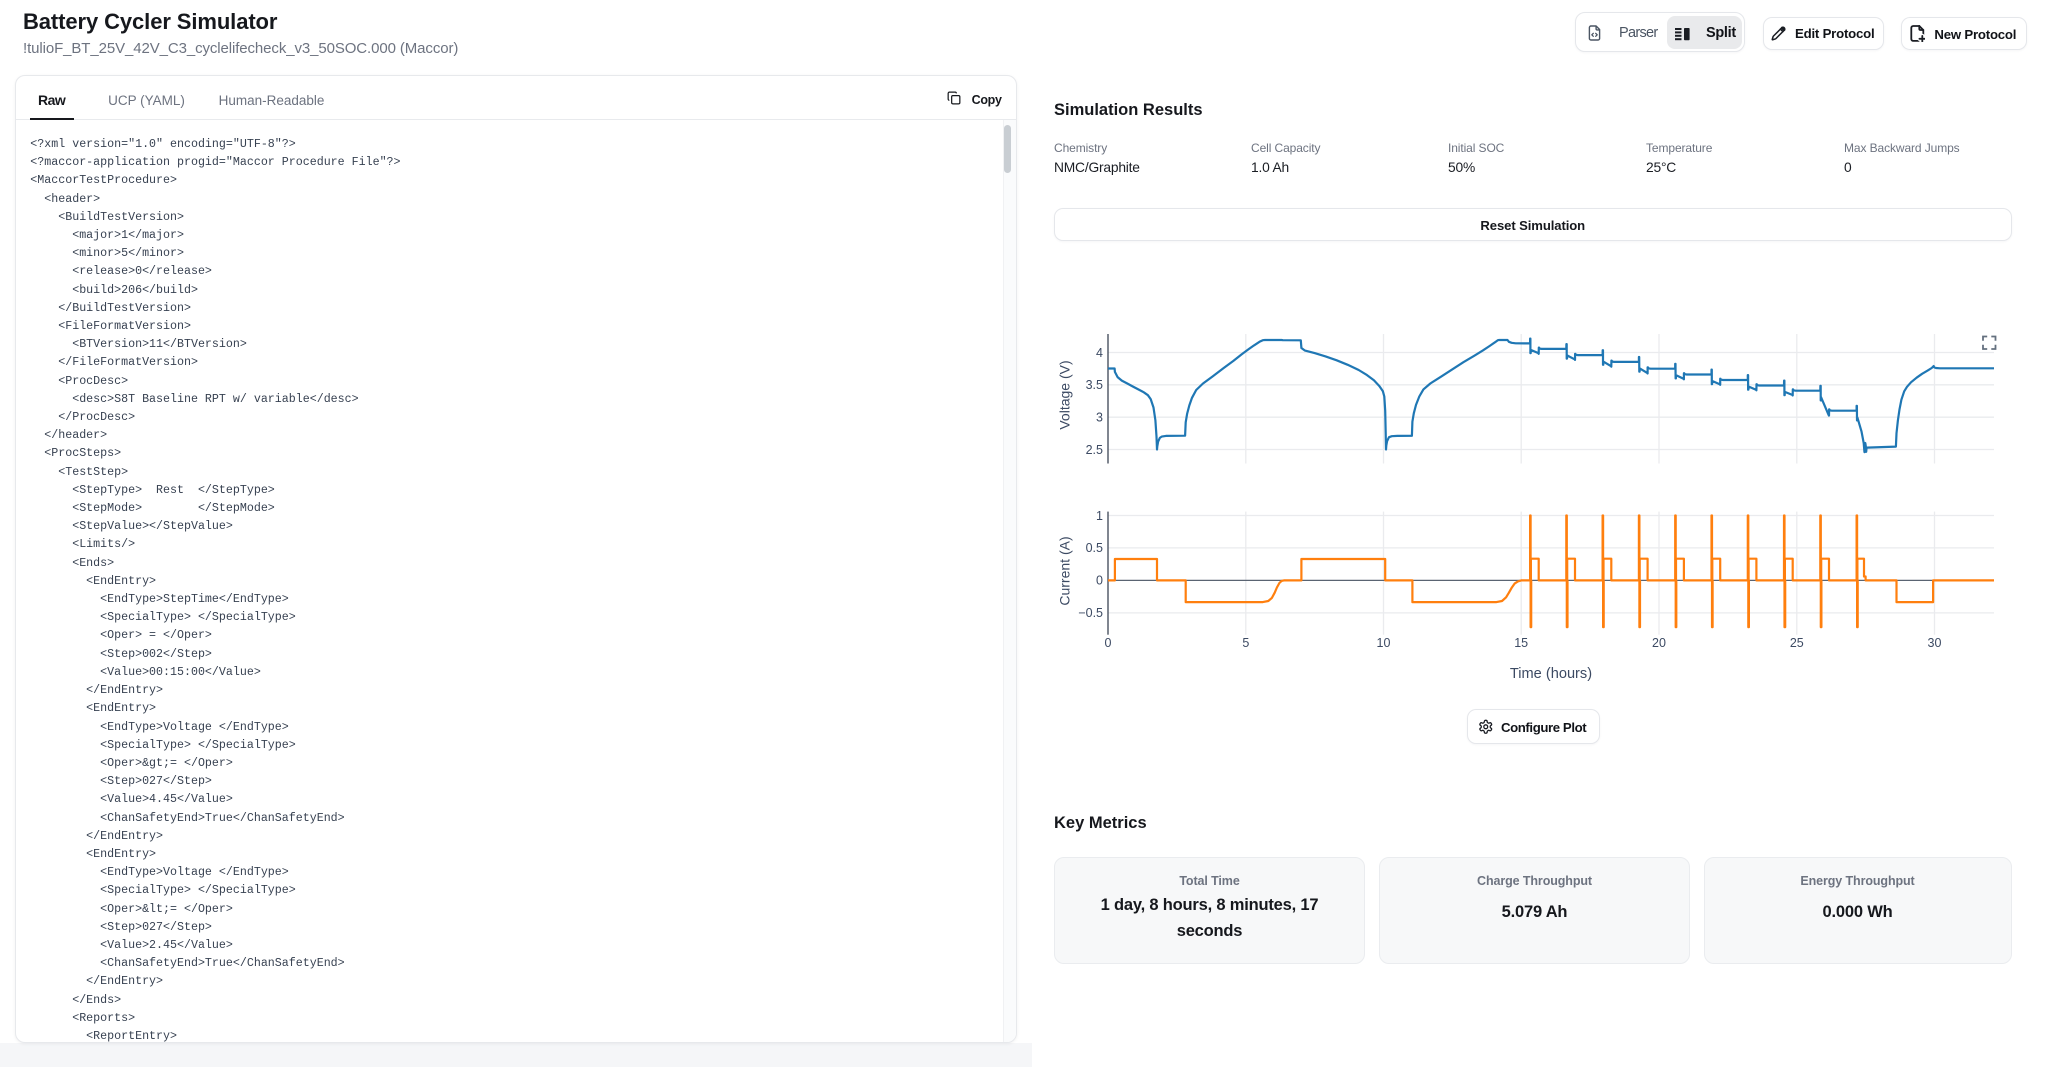 The image size is (2048, 1067). I want to click on svg-text: 30, so click(1935, 643).